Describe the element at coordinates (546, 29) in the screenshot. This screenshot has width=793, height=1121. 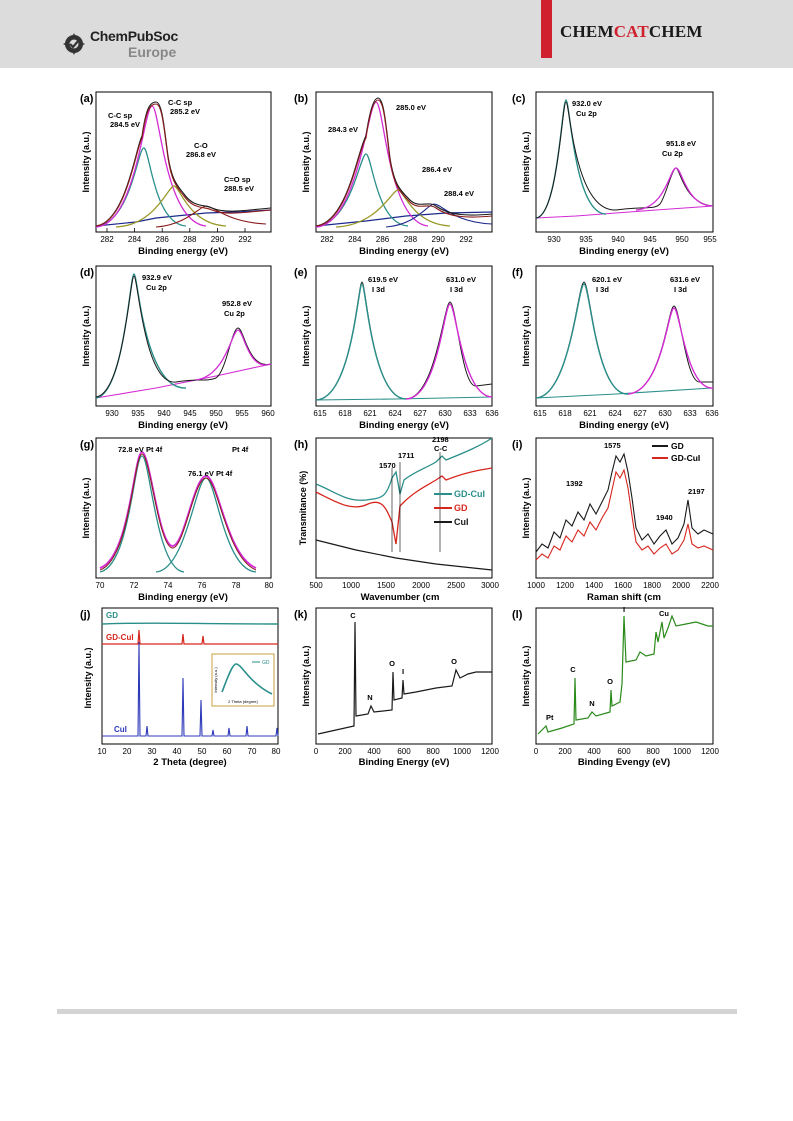
I see `journal-accent-bar` at that location.